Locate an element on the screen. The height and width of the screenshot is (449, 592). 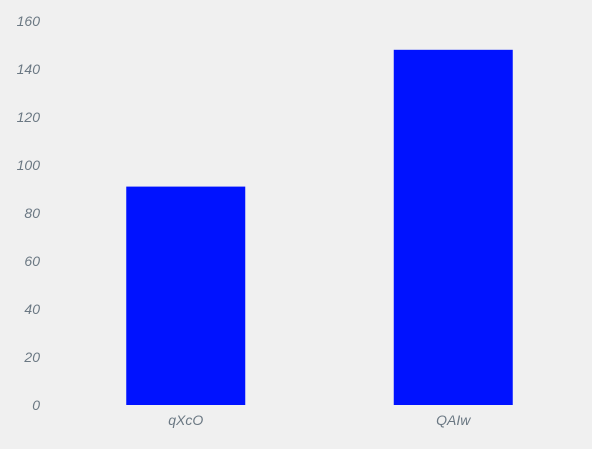
y-tick-label: 140 is located at coordinates (29, 69).